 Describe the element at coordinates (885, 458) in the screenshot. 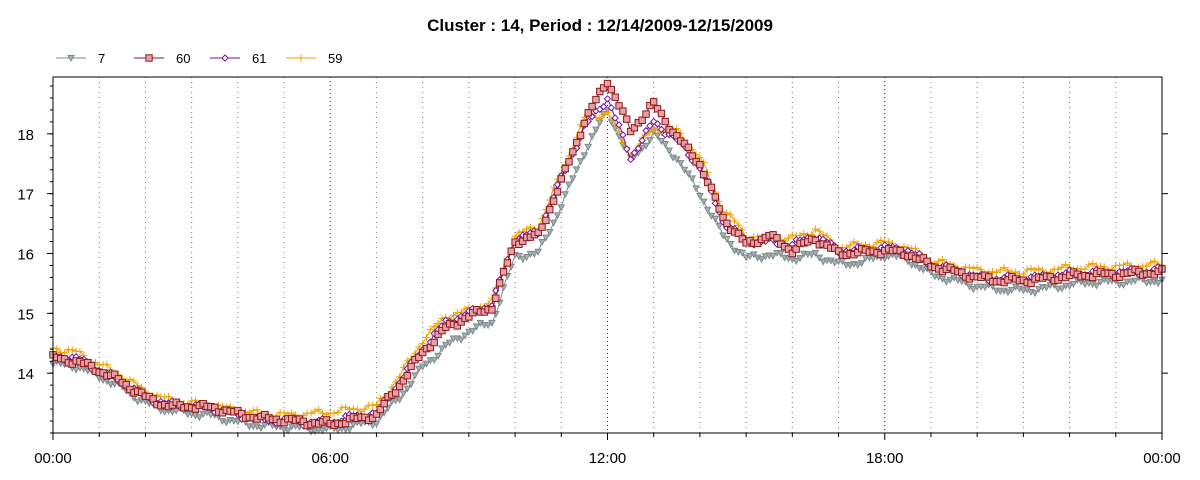

I see `x-tick-label: 18:00` at that location.